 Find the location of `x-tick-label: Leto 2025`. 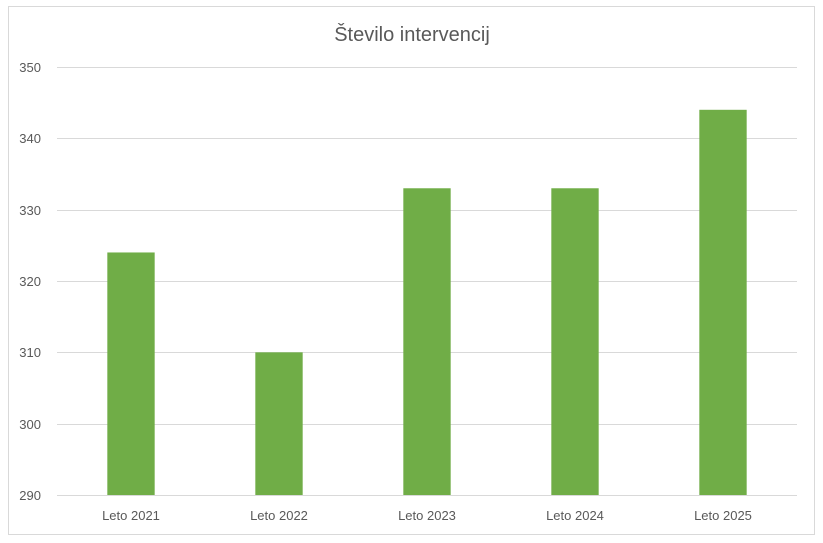

x-tick-label: Leto 2025 is located at coordinates (723, 515).